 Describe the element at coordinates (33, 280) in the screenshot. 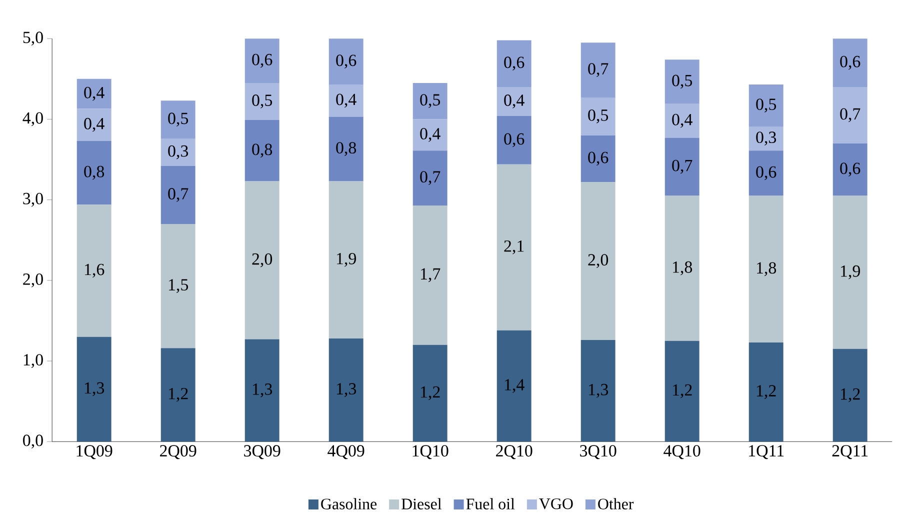

I see `y-tick-label: 2,0` at that location.